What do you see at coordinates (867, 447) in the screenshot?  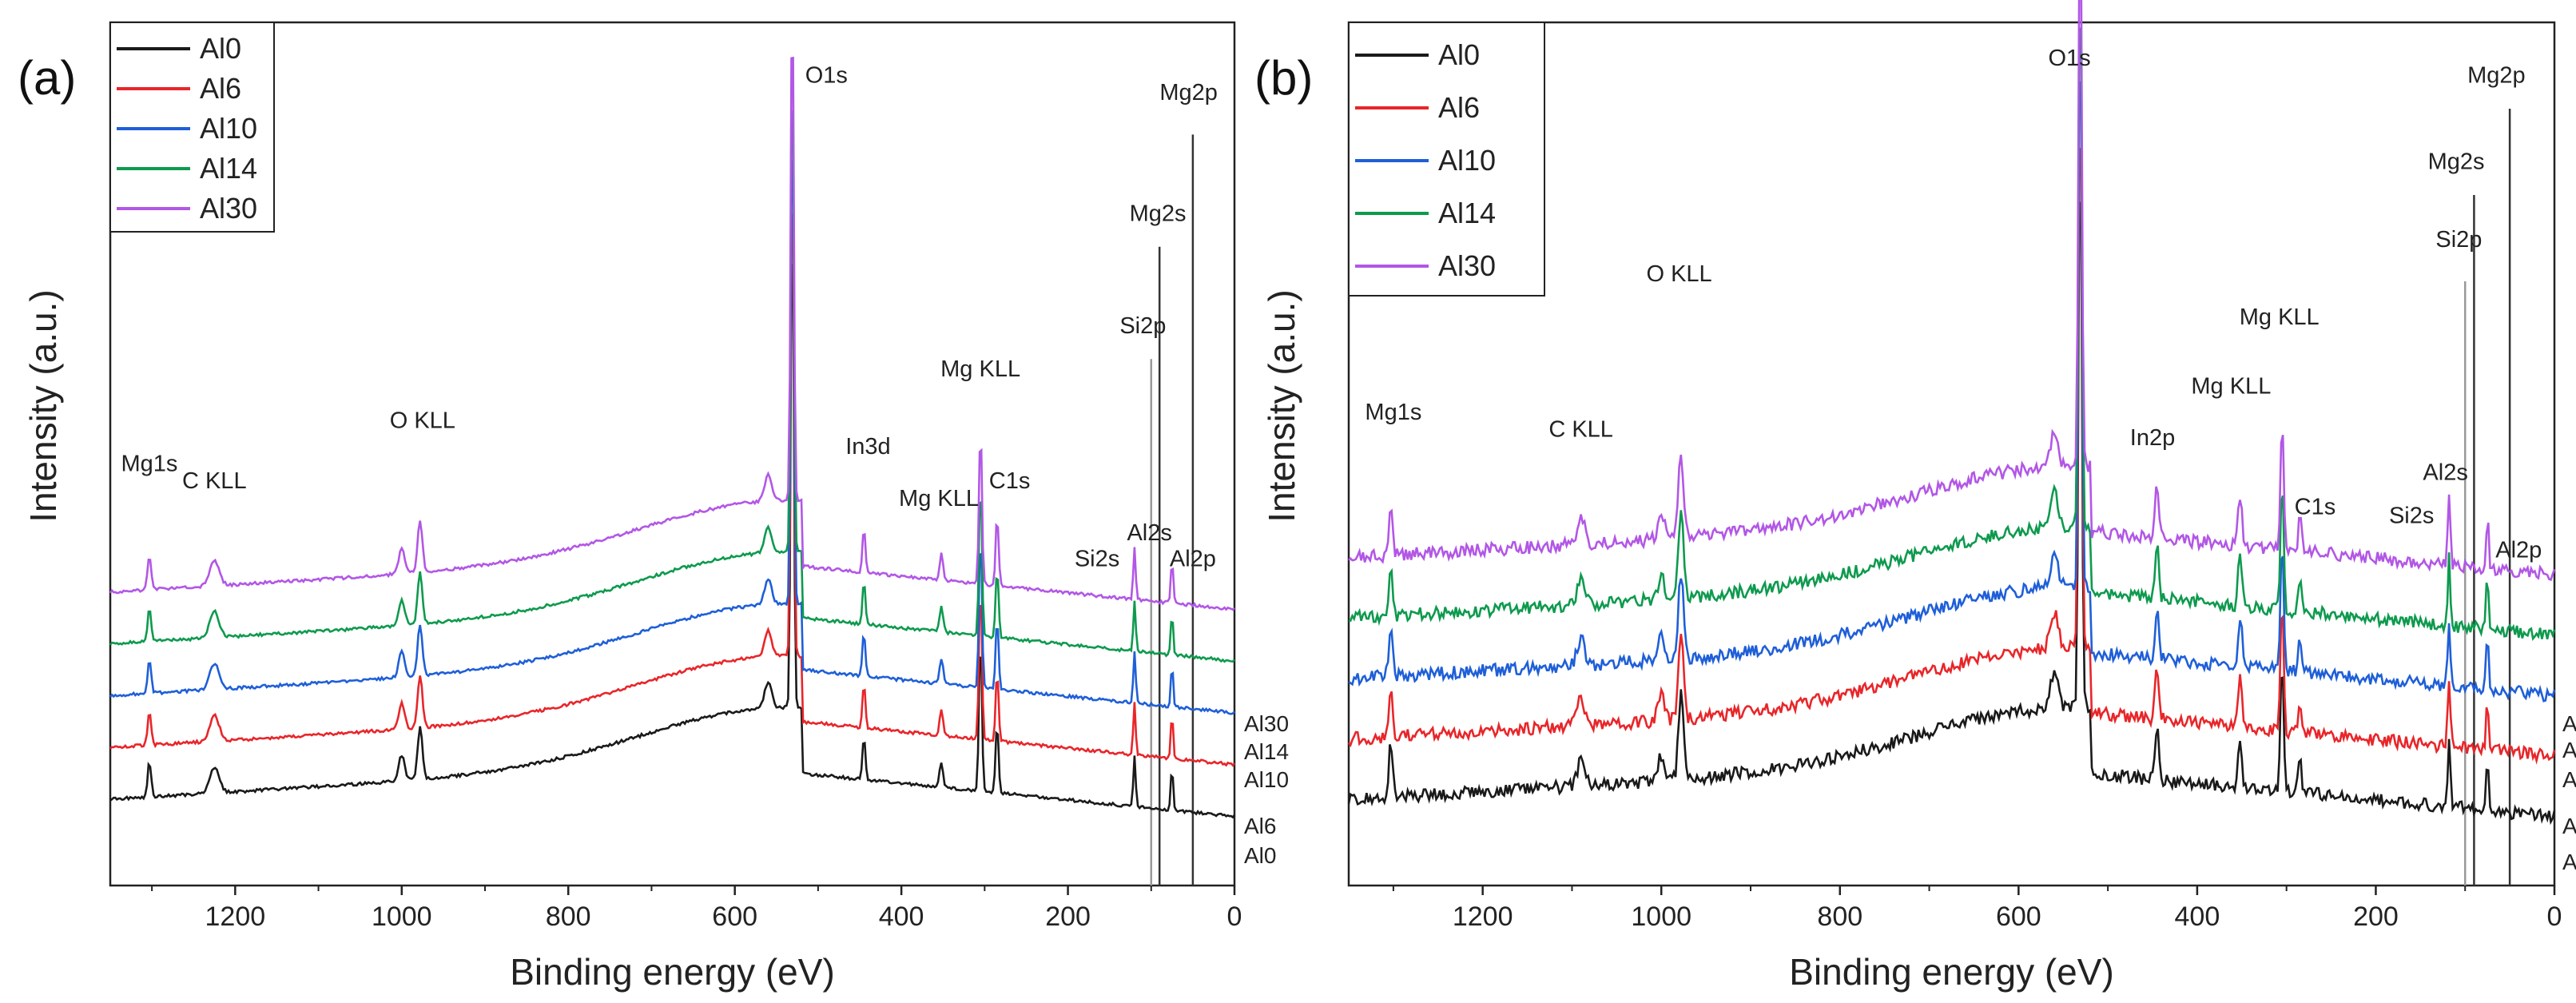 I see `peak-annotation: In3d` at bounding box center [867, 447].